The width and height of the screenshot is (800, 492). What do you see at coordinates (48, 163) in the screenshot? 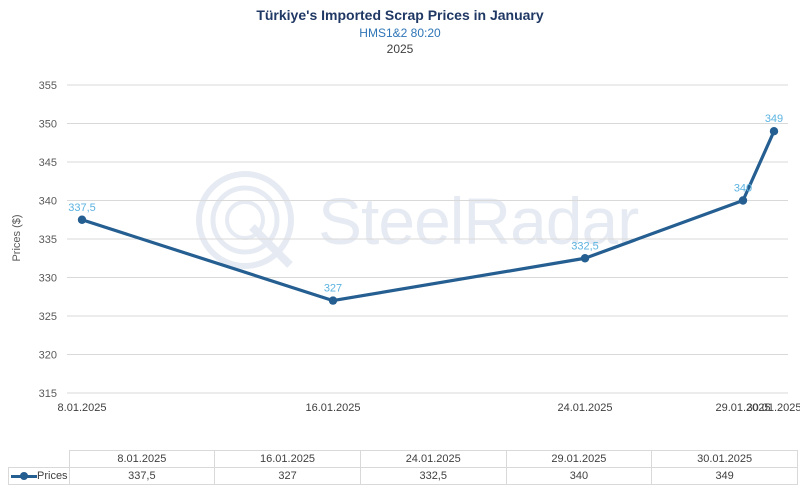
I see `y-tick-label: 345` at bounding box center [48, 163].